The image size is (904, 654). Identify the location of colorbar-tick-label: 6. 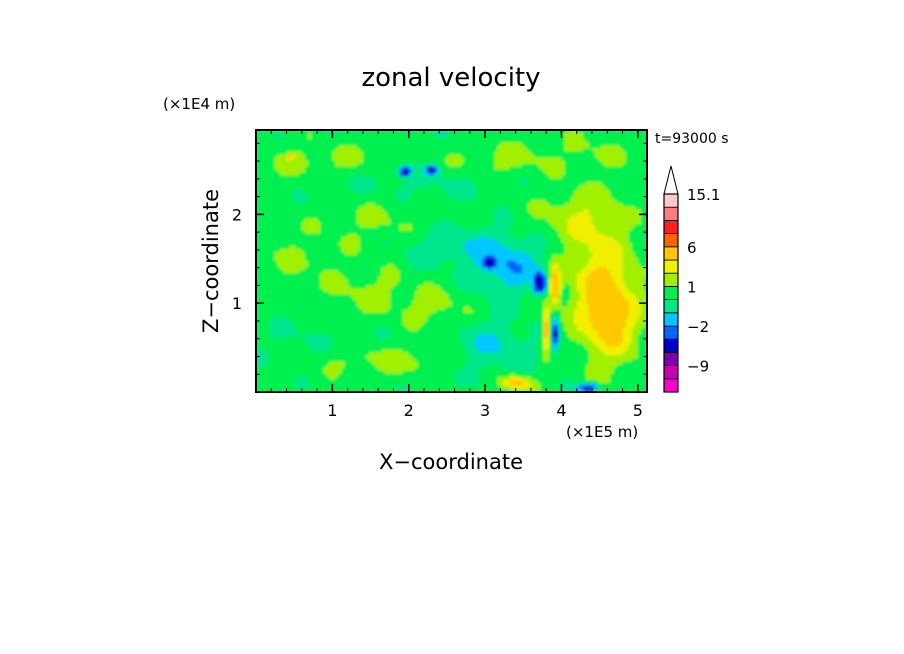
(692, 248).